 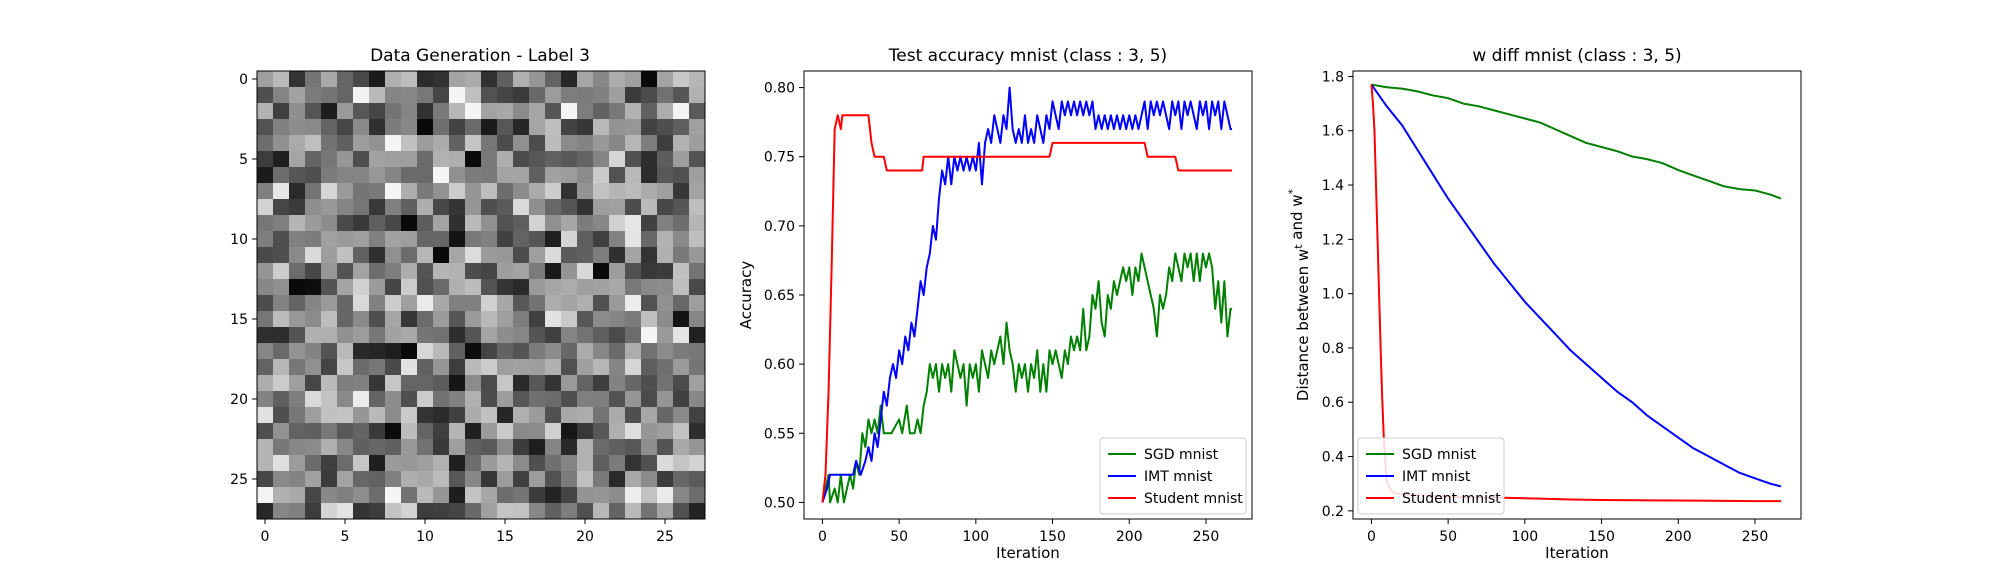 I want to click on y-tick-label: 0.2, so click(x=1333, y=512).